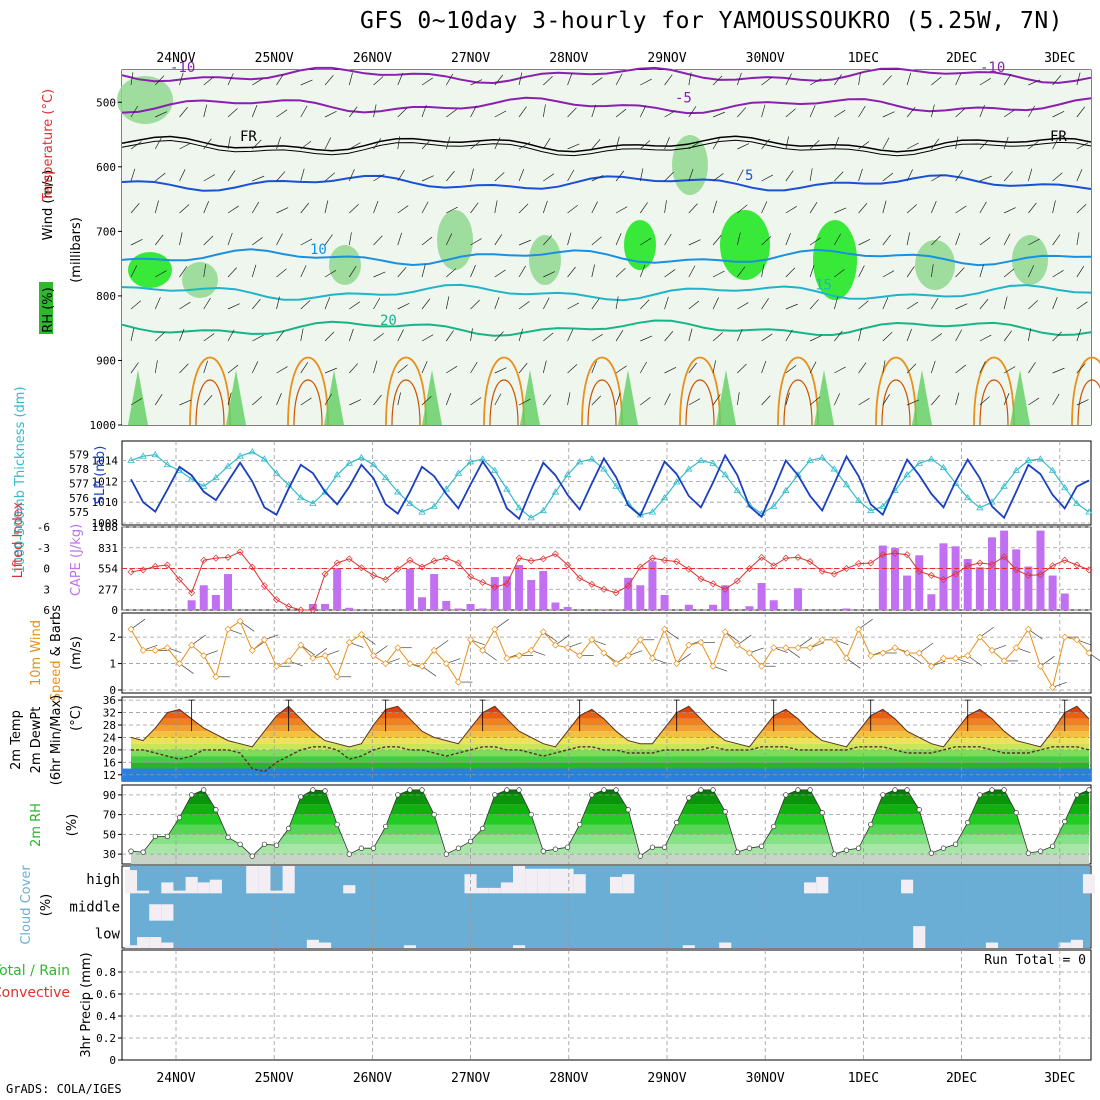 This screenshot has width=1100, height=1100. What do you see at coordinates (610, 823) in the screenshot?
I see `rh-line` at bounding box center [610, 823].